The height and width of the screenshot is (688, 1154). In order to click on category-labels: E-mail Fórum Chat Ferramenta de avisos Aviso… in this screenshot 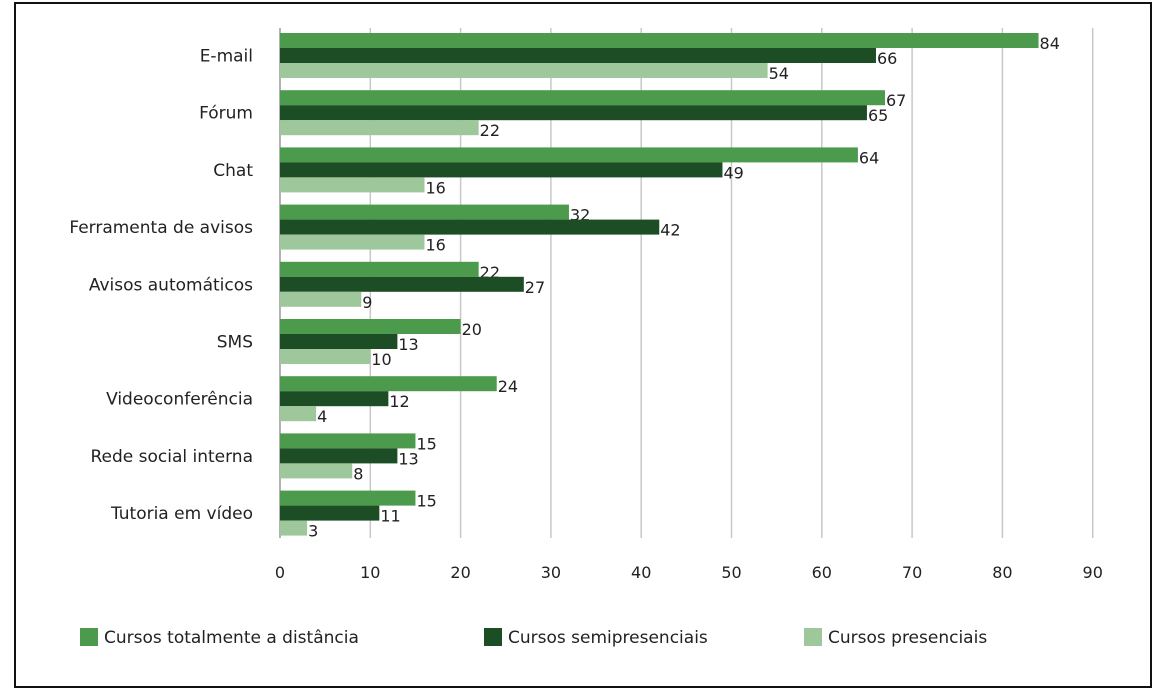, I will do `click(161, 286)`.